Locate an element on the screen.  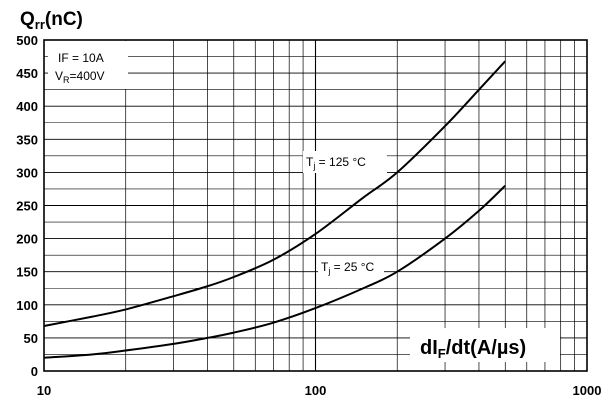
condition-if: IF = 10A is located at coordinates (81, 58).